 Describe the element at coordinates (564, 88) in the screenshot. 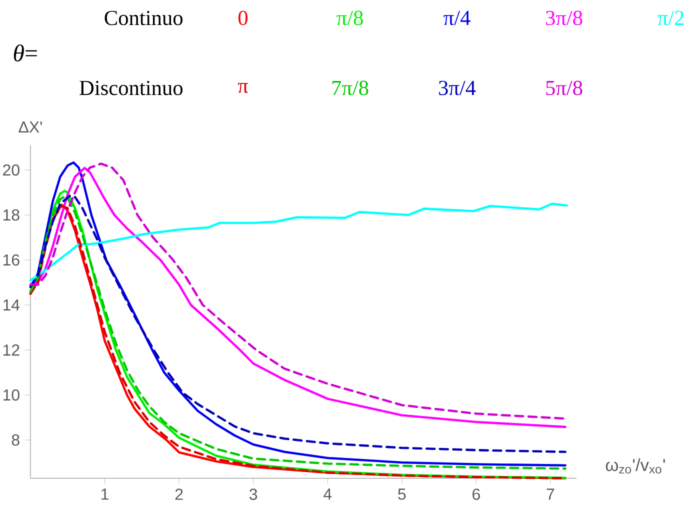

I see `text: 5π/8` at that location.